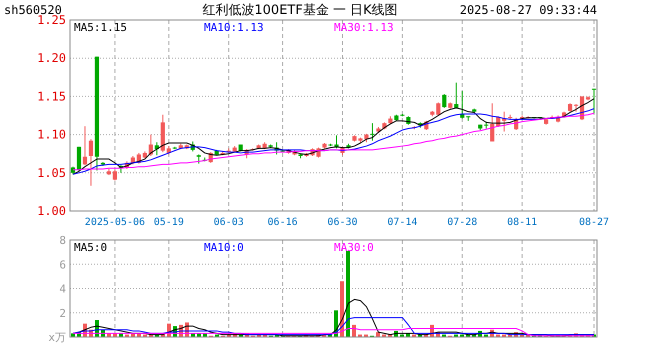  Describe the element at coordinates (462, 222) in the screenshot. I see `x-tick-label: 07-28` at that location.